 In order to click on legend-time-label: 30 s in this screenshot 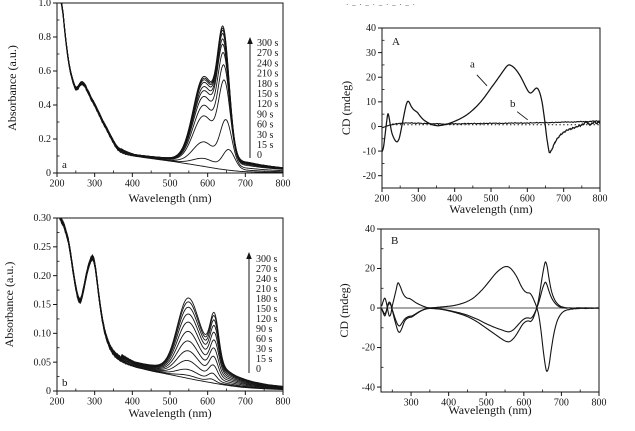, I will do `click(264, 349)`.